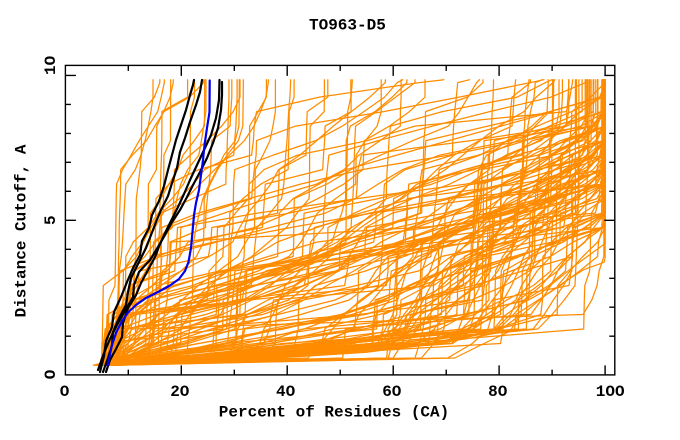 This screenshot has width=680, height=440. I want to click on svg-text: 8O, so click(498, 392).